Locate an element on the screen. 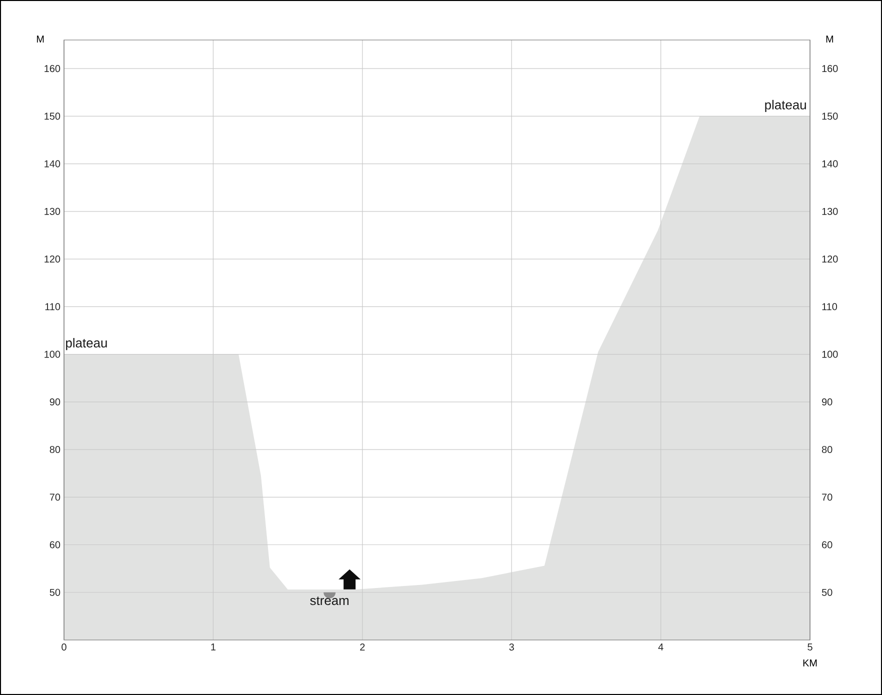 This screenshot has height=695, width=882. y-tick-label: 90 is located at coordinates (55, 402).